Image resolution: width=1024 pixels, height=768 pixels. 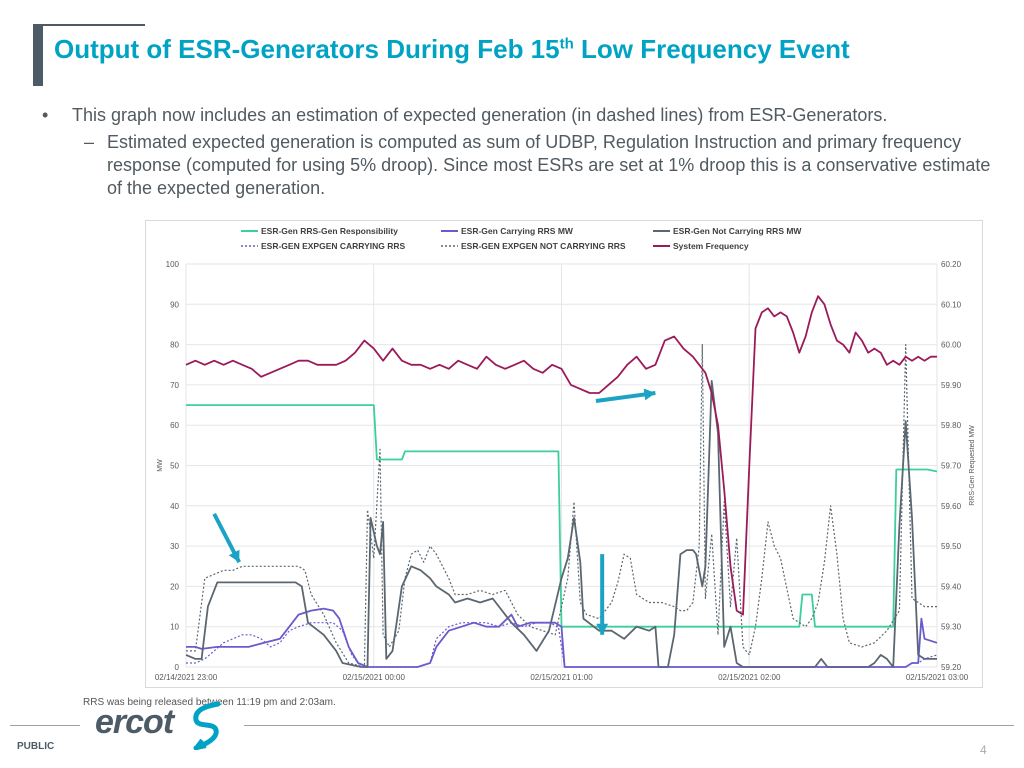 I want to click on title-accent-bar, so click(x=38, y=55).